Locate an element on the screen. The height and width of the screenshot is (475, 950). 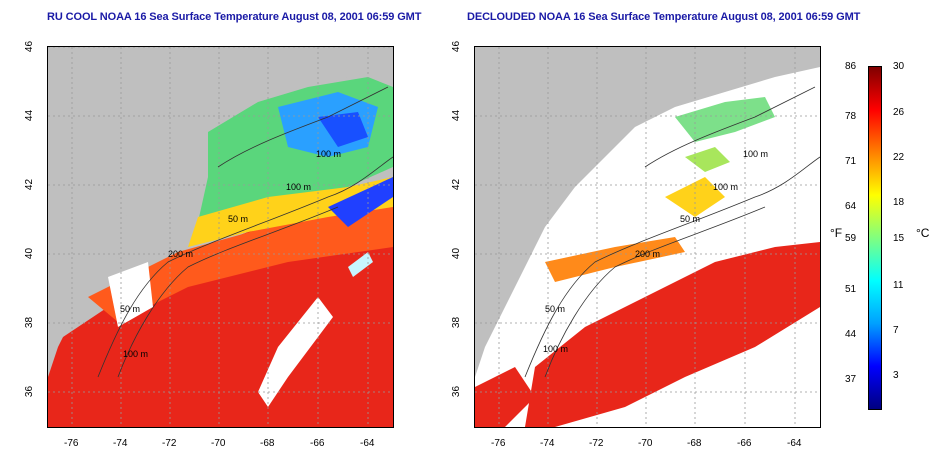
warm-water-region is located at coordinates (672, 334).